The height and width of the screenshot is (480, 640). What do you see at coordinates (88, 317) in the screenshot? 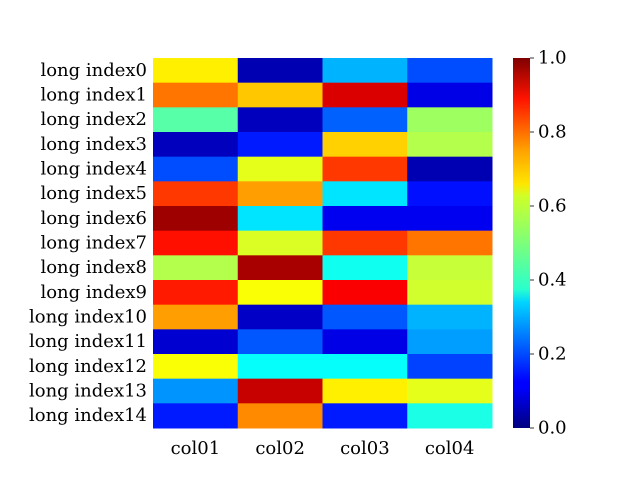
I see `row-tick-label: long index10` at bounding box center [88, 317].